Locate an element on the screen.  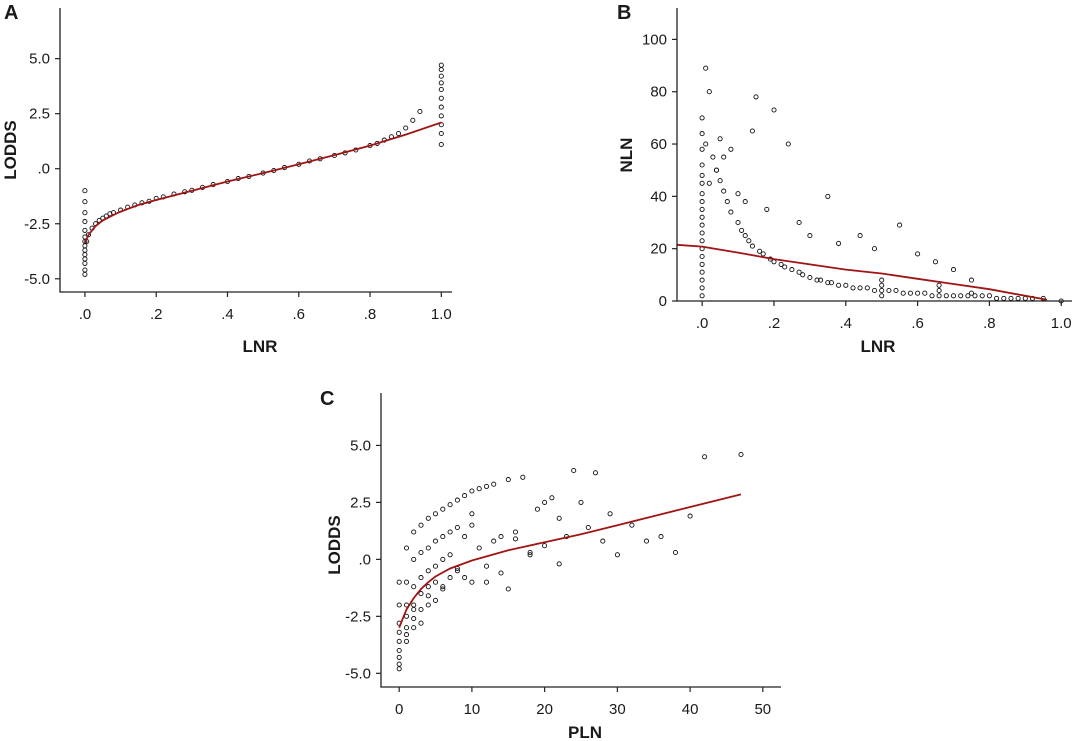
x-tick-label-c-5: 50 is located at coordinates (762, 709).